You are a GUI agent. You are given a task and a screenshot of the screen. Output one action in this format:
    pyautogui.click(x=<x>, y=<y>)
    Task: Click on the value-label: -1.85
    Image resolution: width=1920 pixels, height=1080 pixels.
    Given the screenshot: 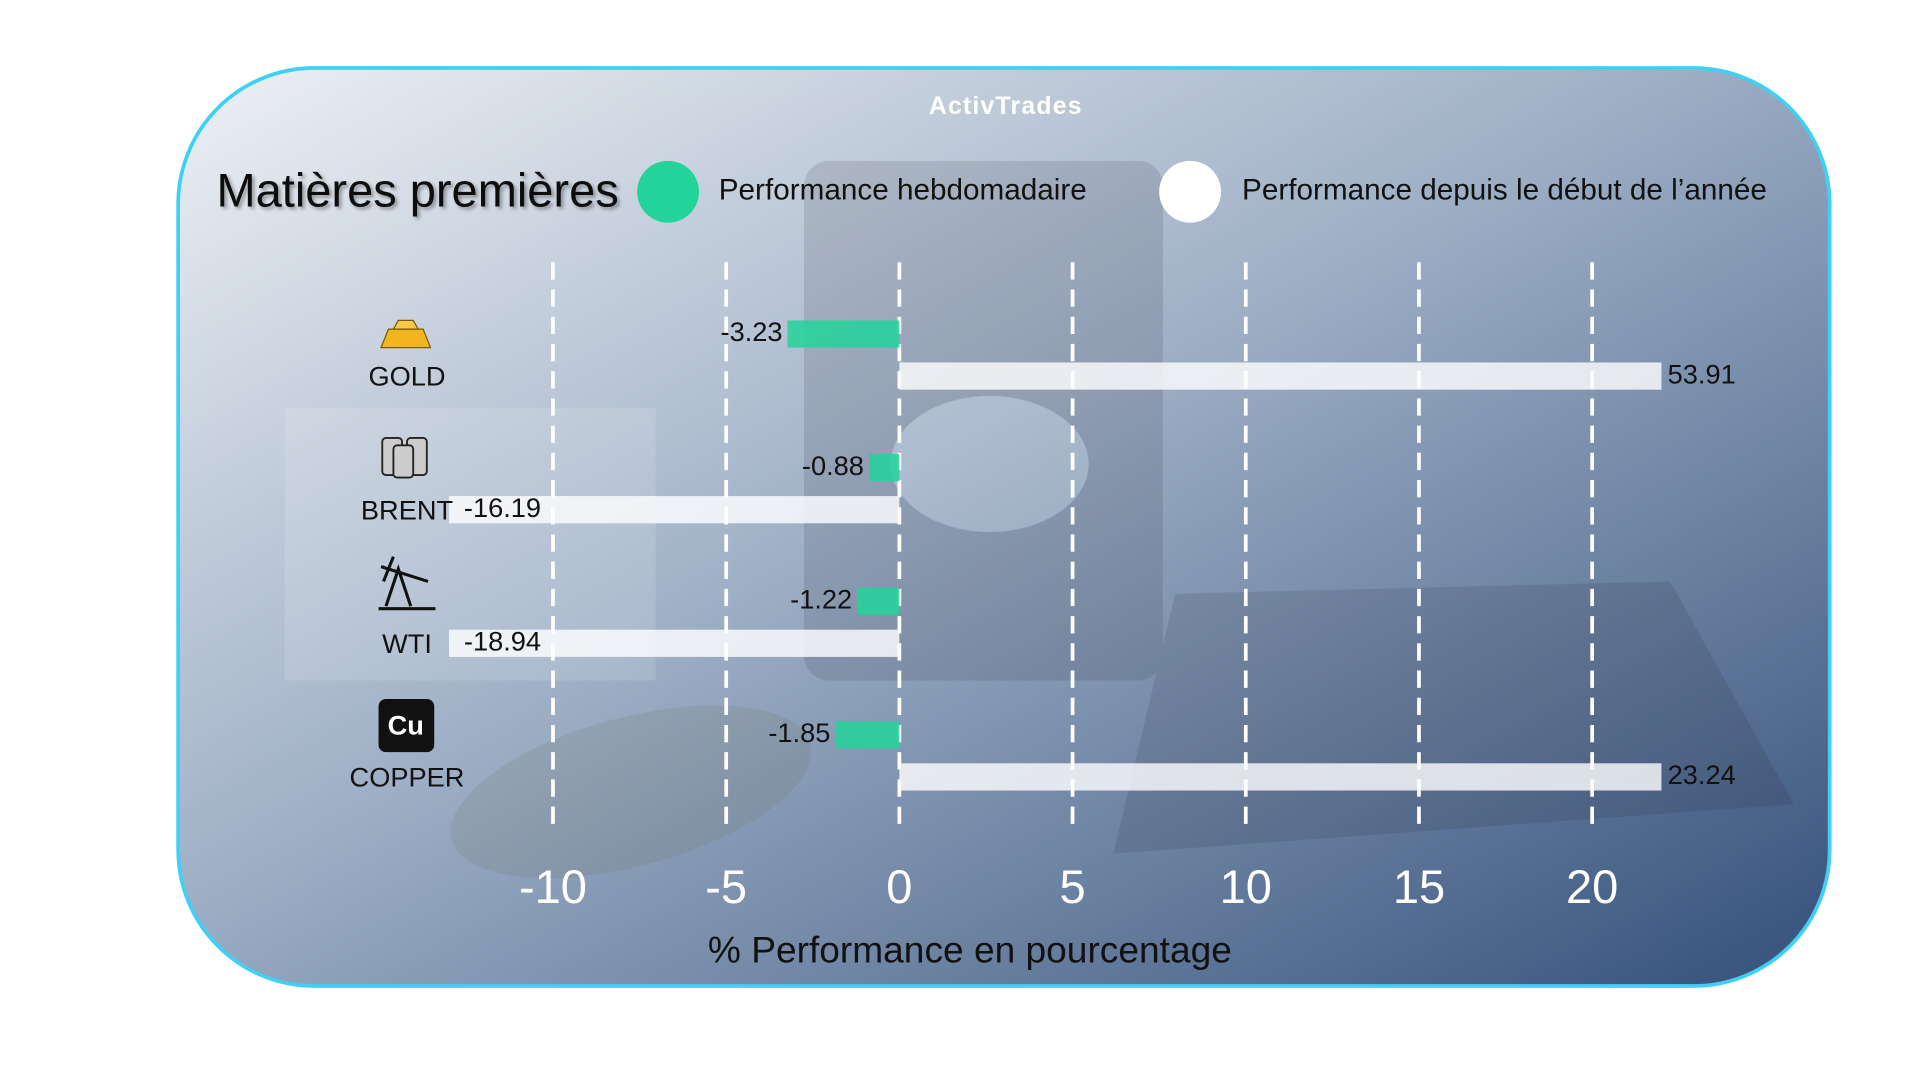 What is the action you would take?
    pyautogui.click(x=799, y=732)
    